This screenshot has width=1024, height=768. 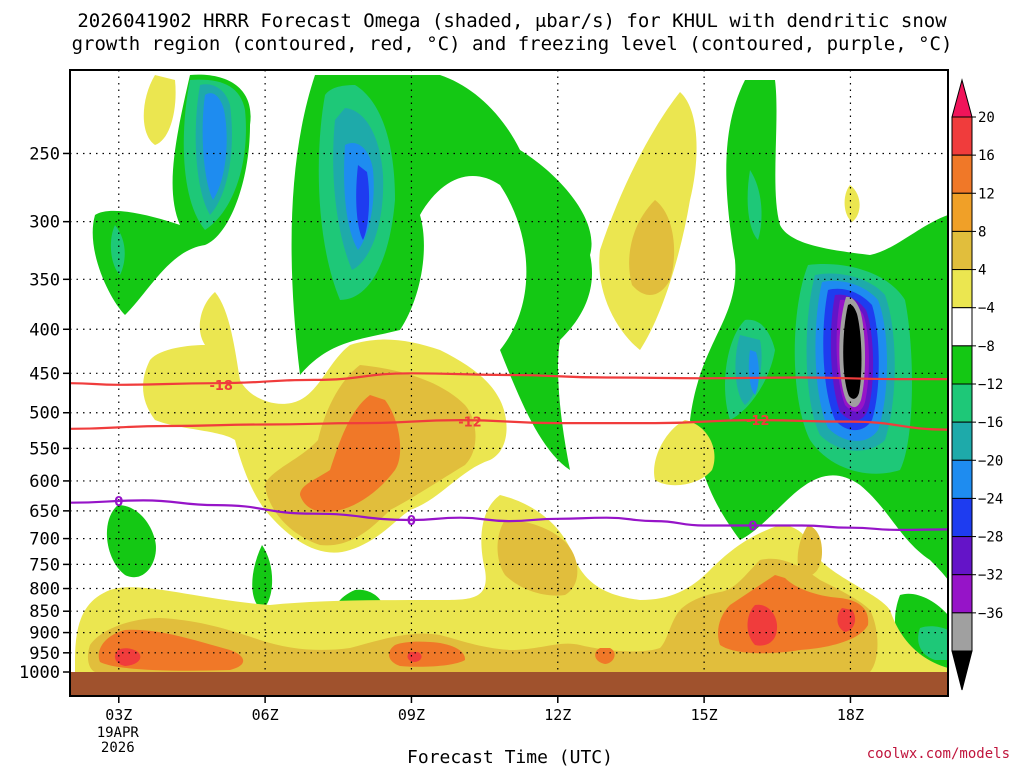 I want to click on x-tick-label: 03Z, so click(x=118, y=715).